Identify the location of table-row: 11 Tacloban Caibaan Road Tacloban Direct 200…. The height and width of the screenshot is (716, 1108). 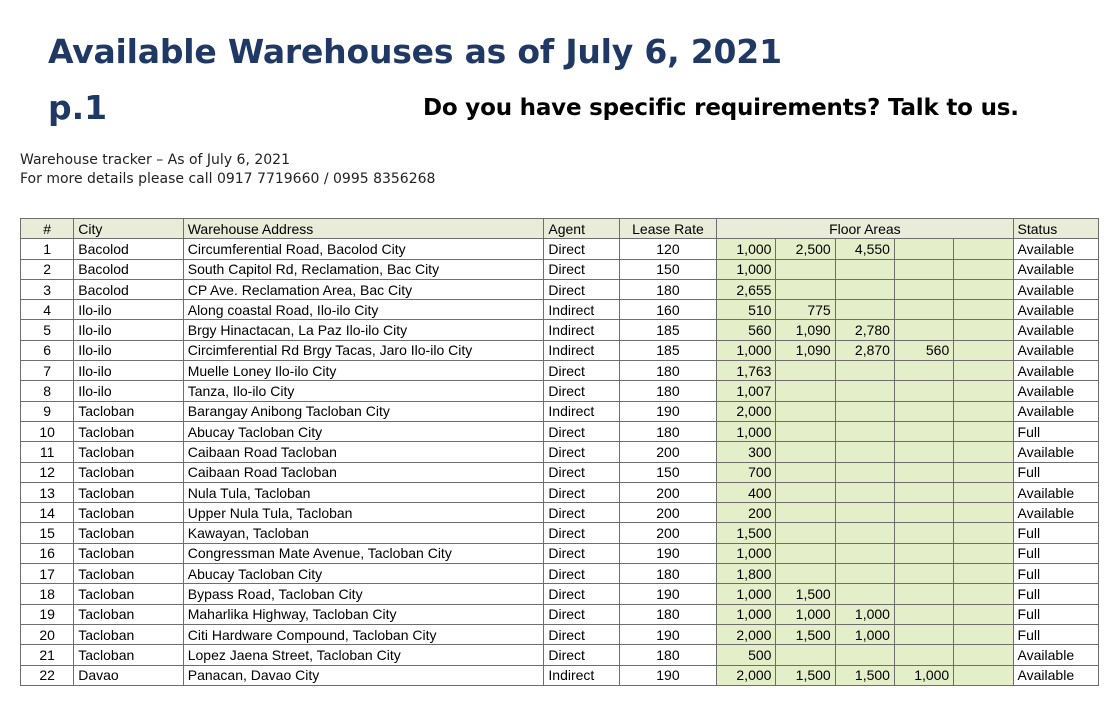
(559, 452).